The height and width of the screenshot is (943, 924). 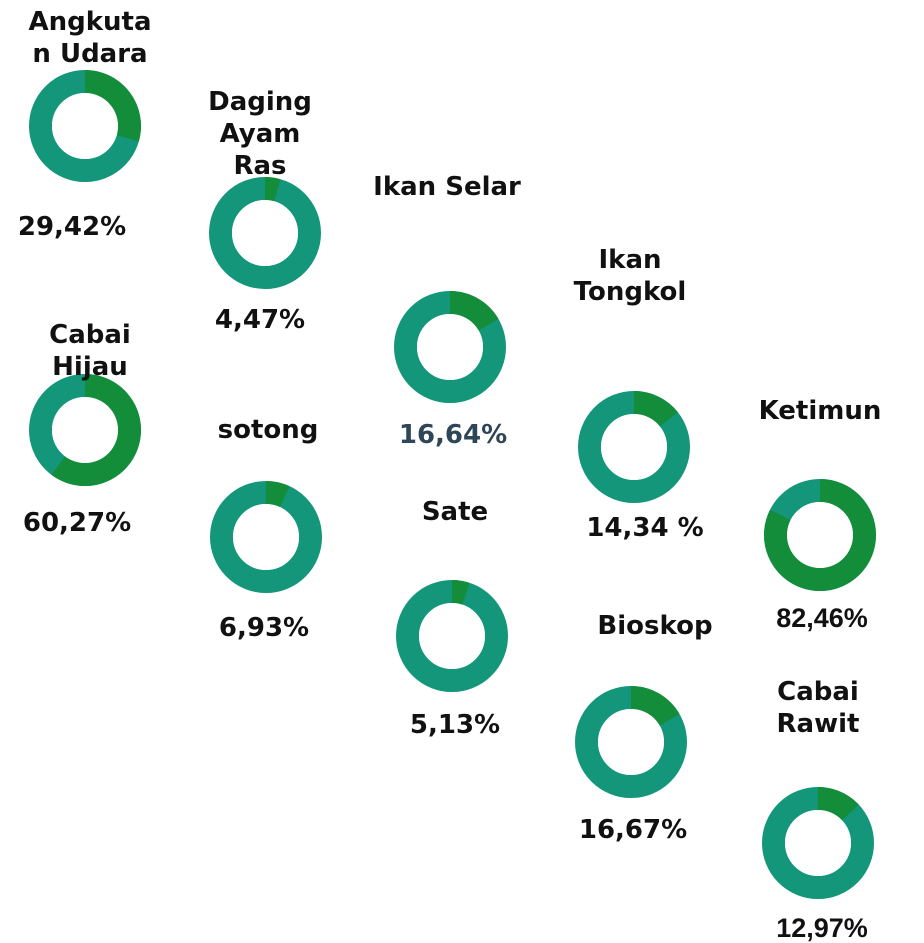 I want to click on value-label: 4,47%, so click(x=260, y=320).